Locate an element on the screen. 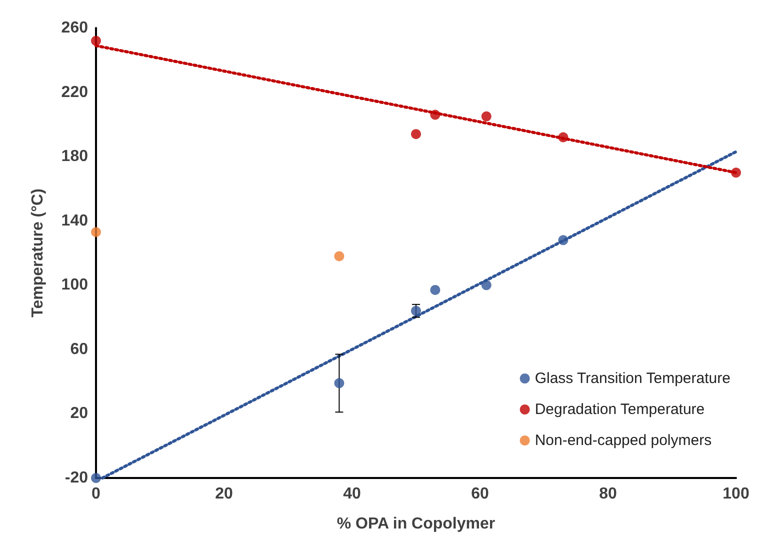 The image size is (764, 558). legend-label: Degradation Temperature is located at coordinates (619, 409).